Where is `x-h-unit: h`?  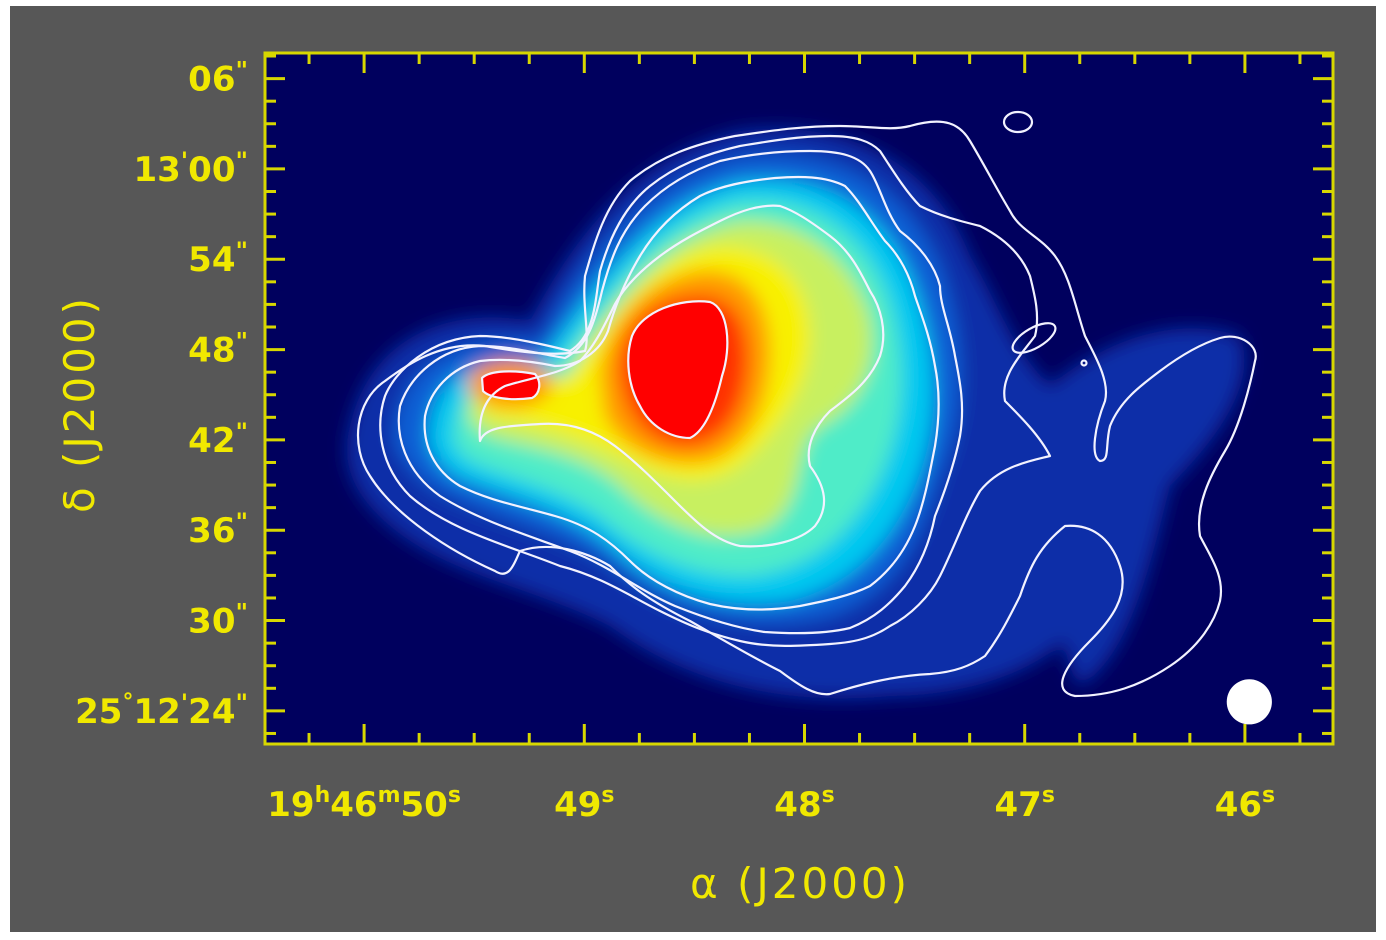
x-h-unit: h is located at coordinates (323, 795).